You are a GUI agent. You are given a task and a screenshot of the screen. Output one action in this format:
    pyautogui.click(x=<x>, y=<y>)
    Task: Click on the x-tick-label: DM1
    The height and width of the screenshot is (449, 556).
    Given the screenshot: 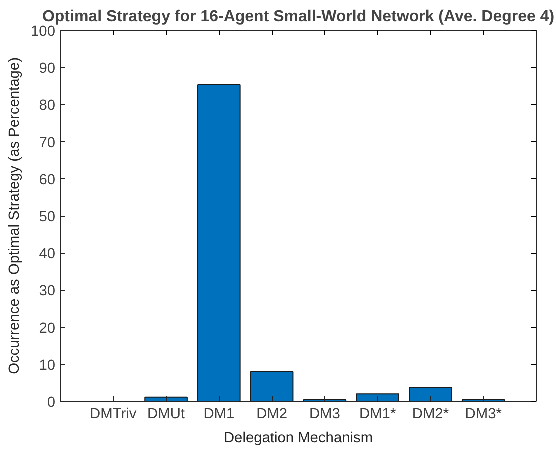 What is the action you would take?
    pyautogui.click(x=219, y=414)
    